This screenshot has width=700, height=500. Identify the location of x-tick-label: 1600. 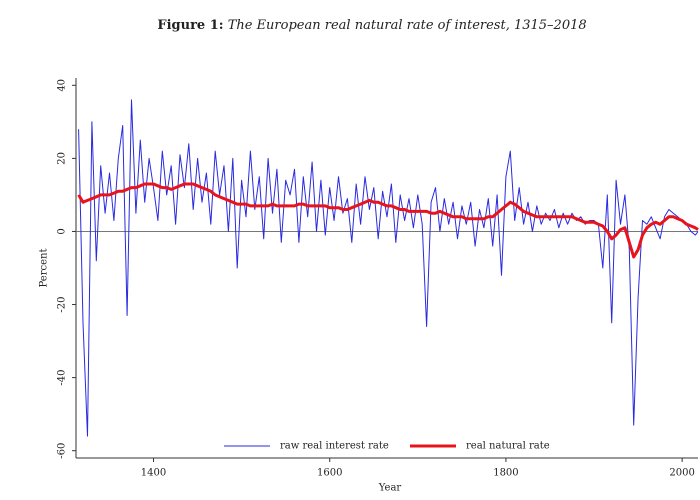
(329, 473).